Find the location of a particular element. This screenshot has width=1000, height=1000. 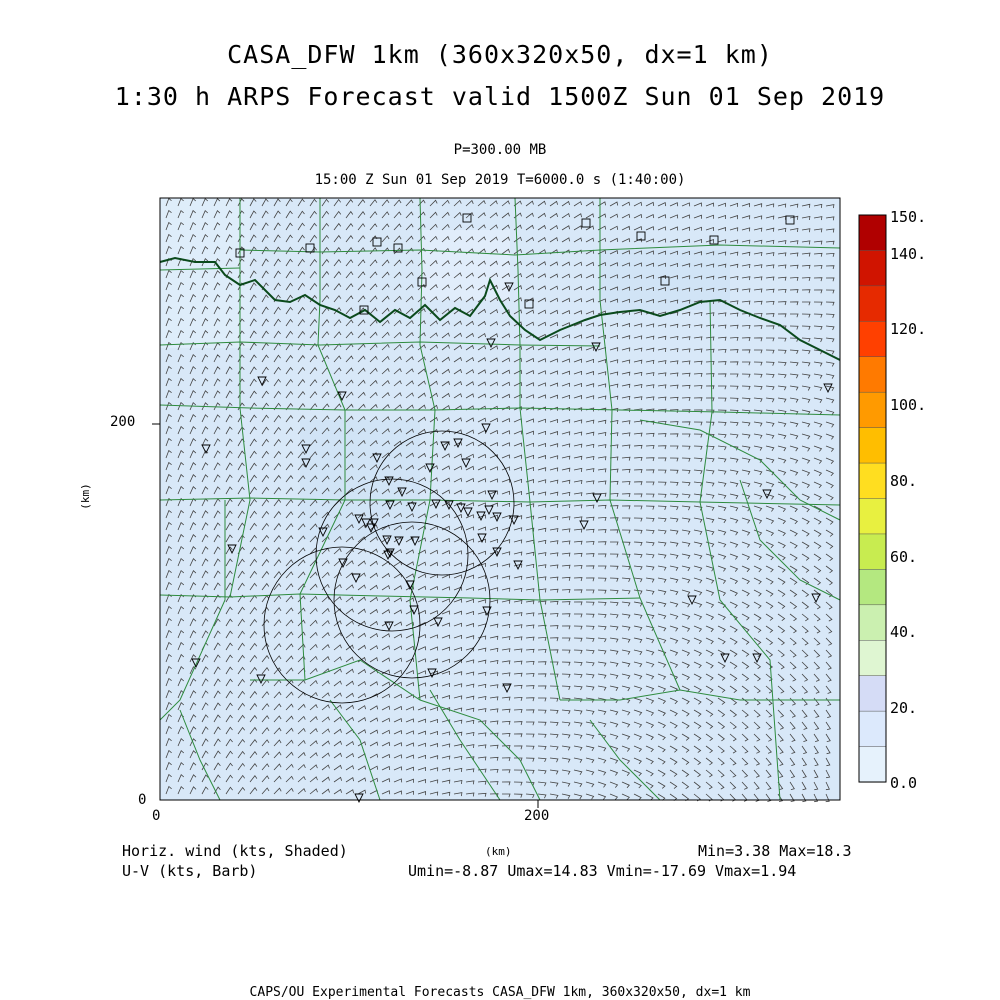

y-axis-label: (km) is located at coordinates (85, 496).